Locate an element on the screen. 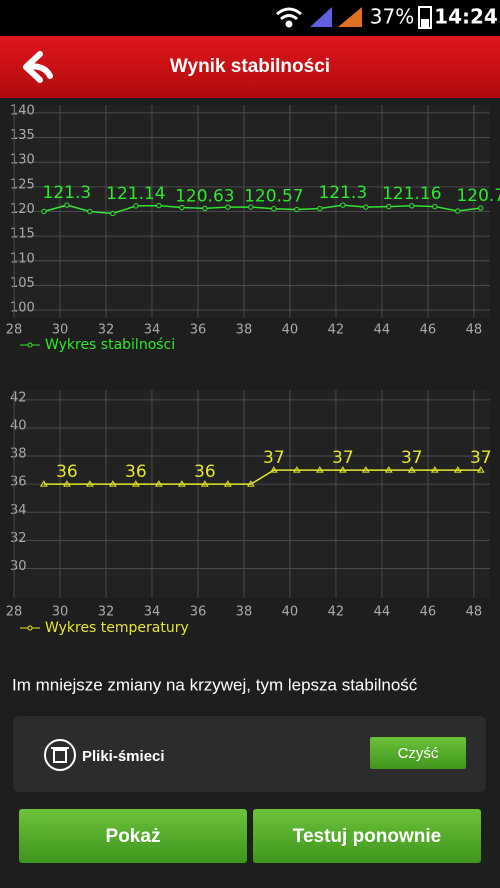 The width and height of the screenshot is (500, 888). data-label: 121.14 is located at coordinates (135, 194).